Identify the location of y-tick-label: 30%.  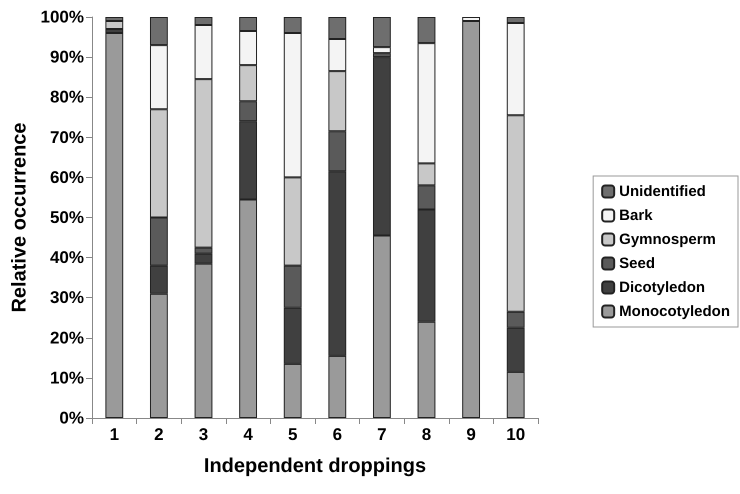
(67, 298).